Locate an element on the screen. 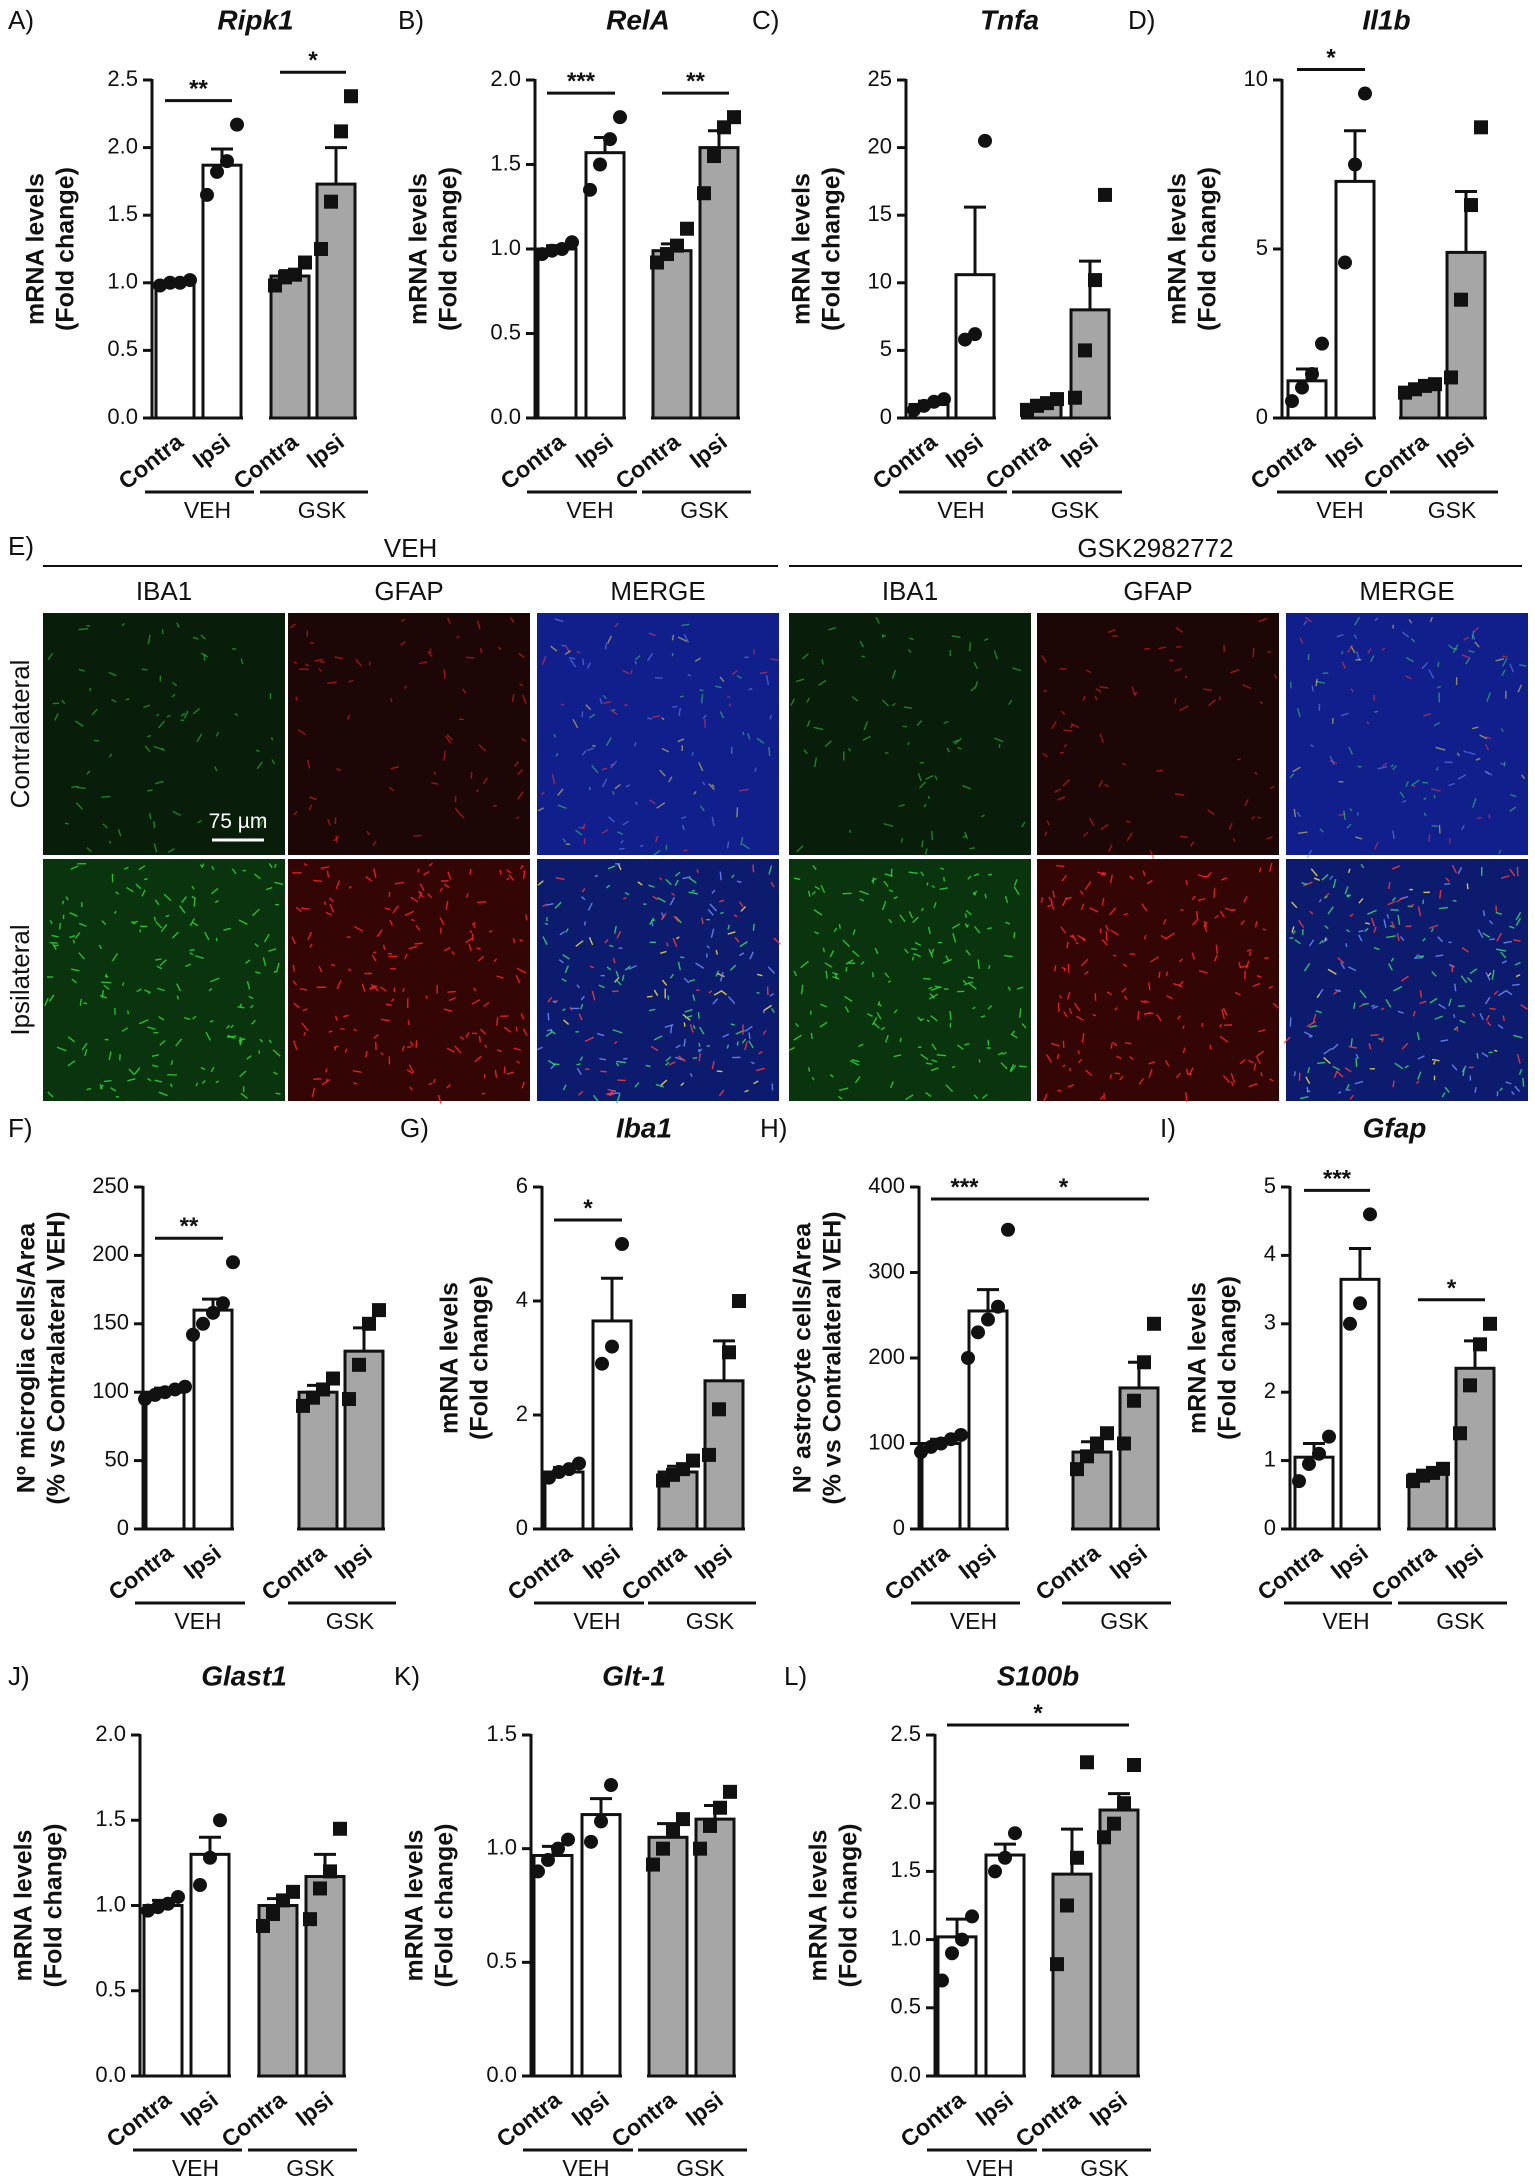  significance-label: * is located at coordinates (1452, 1288).